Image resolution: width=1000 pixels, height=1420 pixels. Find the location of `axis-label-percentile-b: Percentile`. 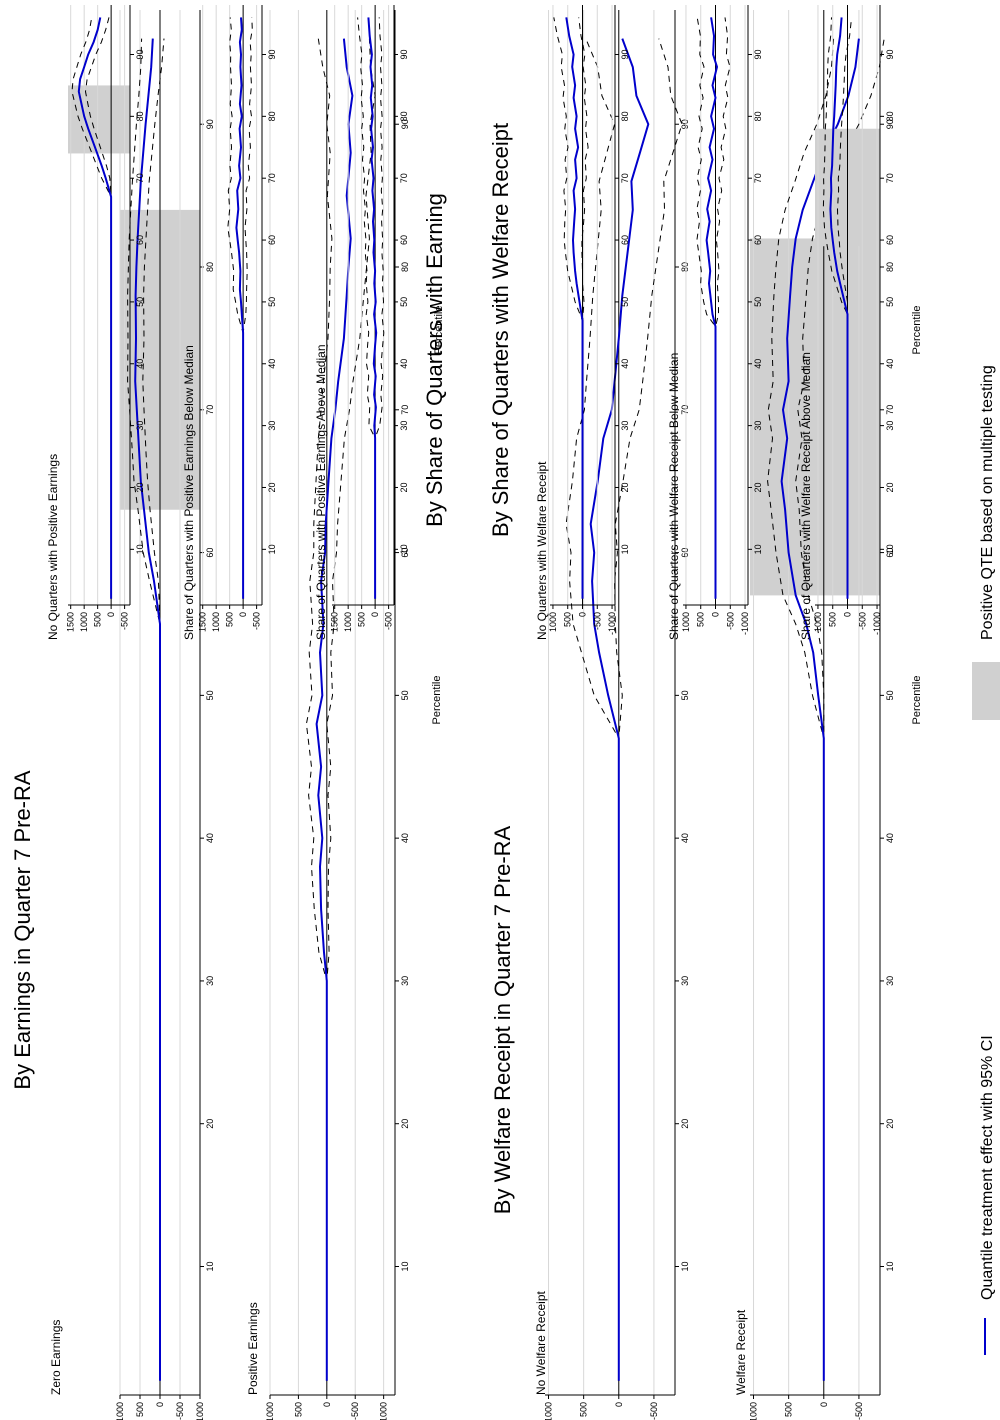

axis-label-percentile-b: Percentile is located at coordinates (439, 330).